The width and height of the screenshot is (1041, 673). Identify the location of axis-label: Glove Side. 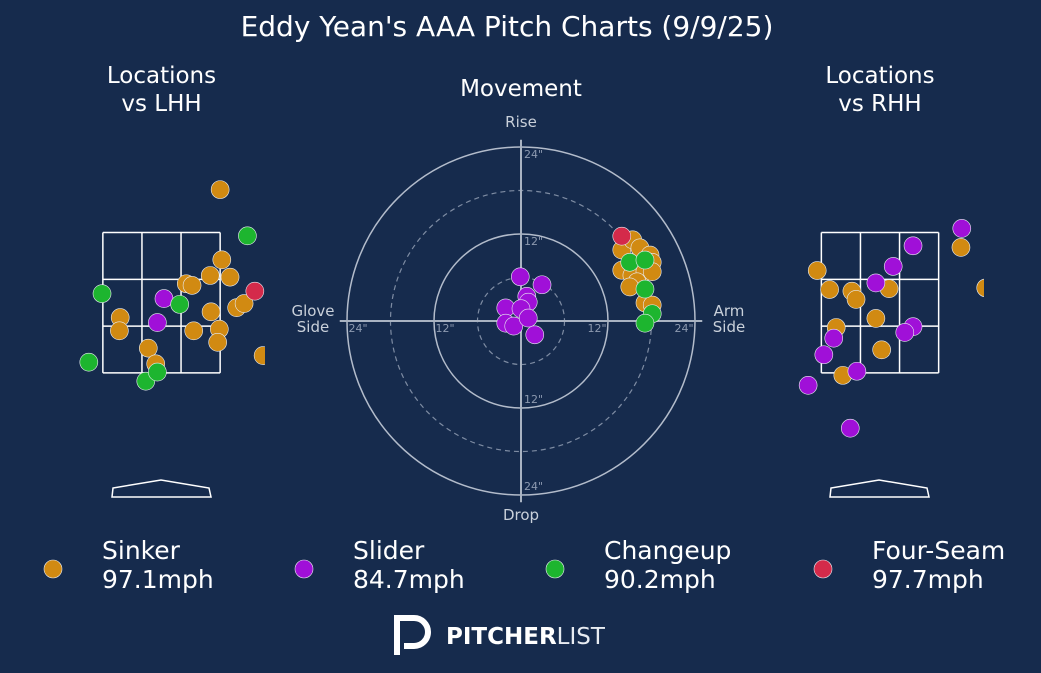
(313, 319).